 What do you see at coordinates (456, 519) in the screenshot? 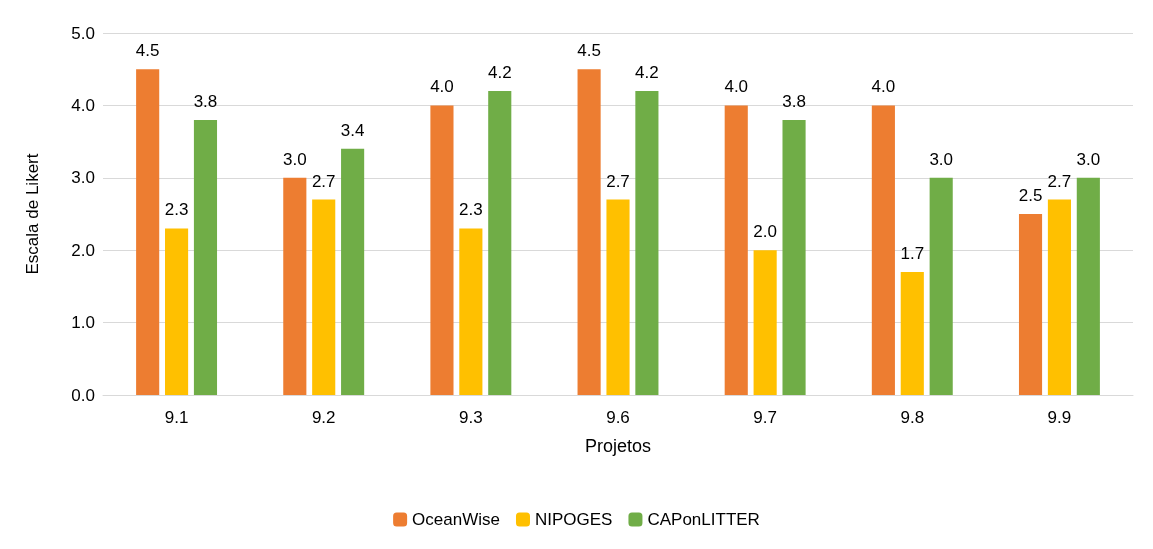
I see `legend-label: OceanWise` at bounding box center [456, 519].